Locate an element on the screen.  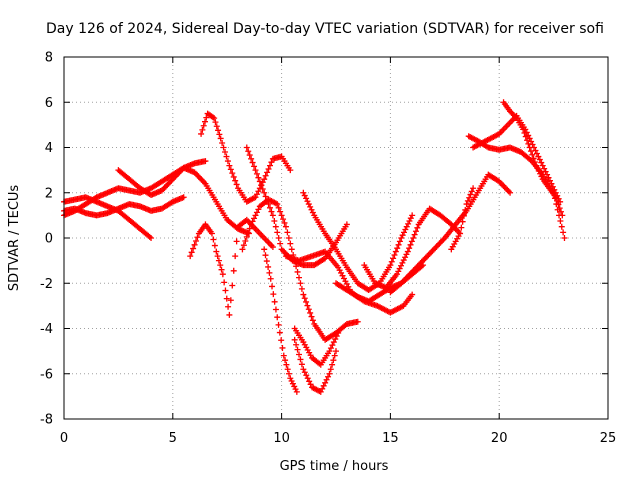
y-tick-label: -2 is located at coordinates (46, 284).